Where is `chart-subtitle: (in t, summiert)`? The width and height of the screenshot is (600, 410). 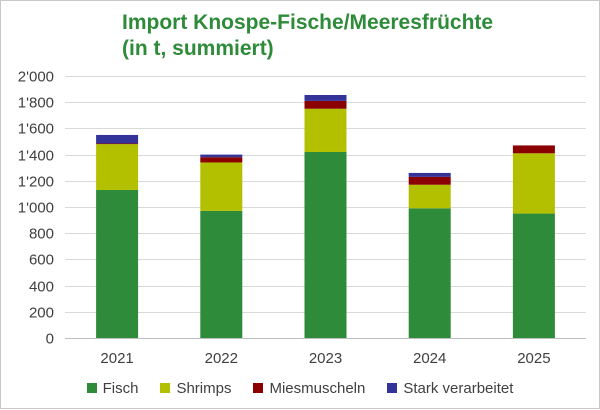
chart-subtitle: (in t, summiert) is located at coordinates (198, 48).